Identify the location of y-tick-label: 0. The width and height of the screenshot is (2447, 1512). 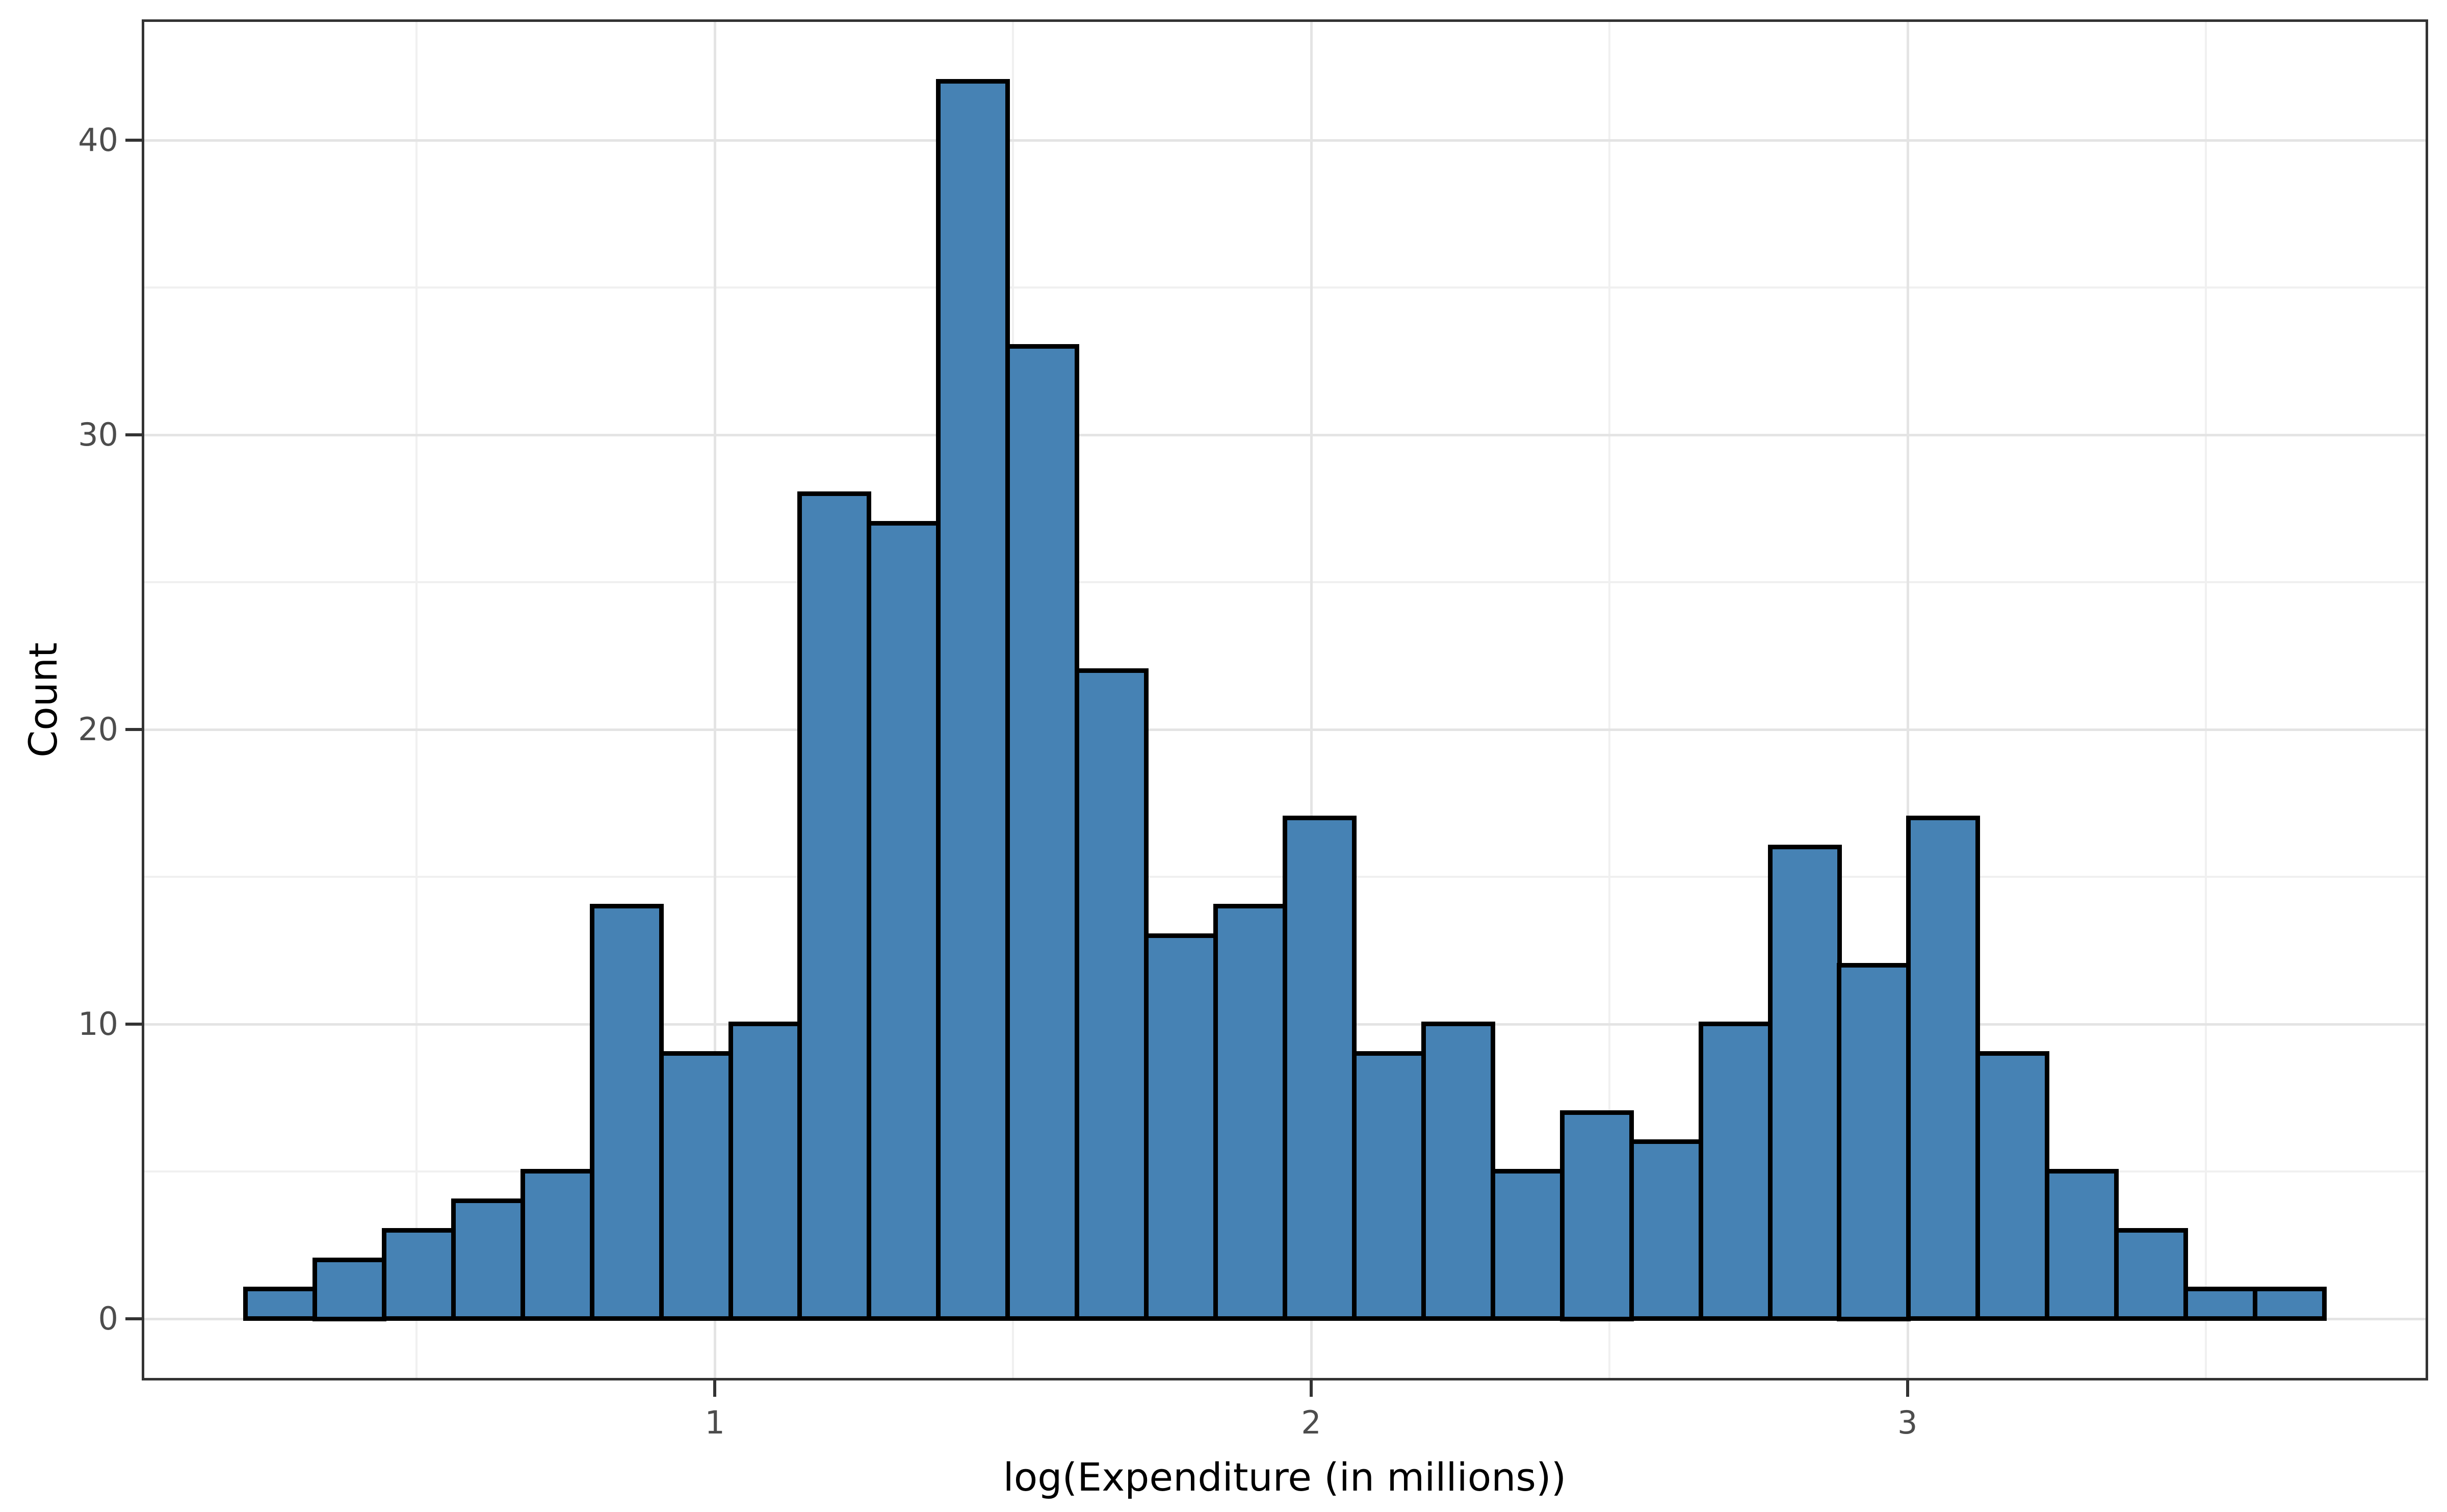
(108, 1318).